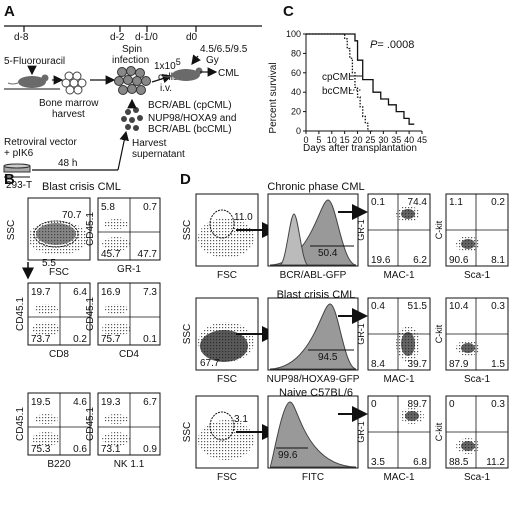 The image size is (520, 507). What do you see at coordinates (298, 131) in the screenshot?
I see `y-tick-label: 0` at bounding box center [298, 131].